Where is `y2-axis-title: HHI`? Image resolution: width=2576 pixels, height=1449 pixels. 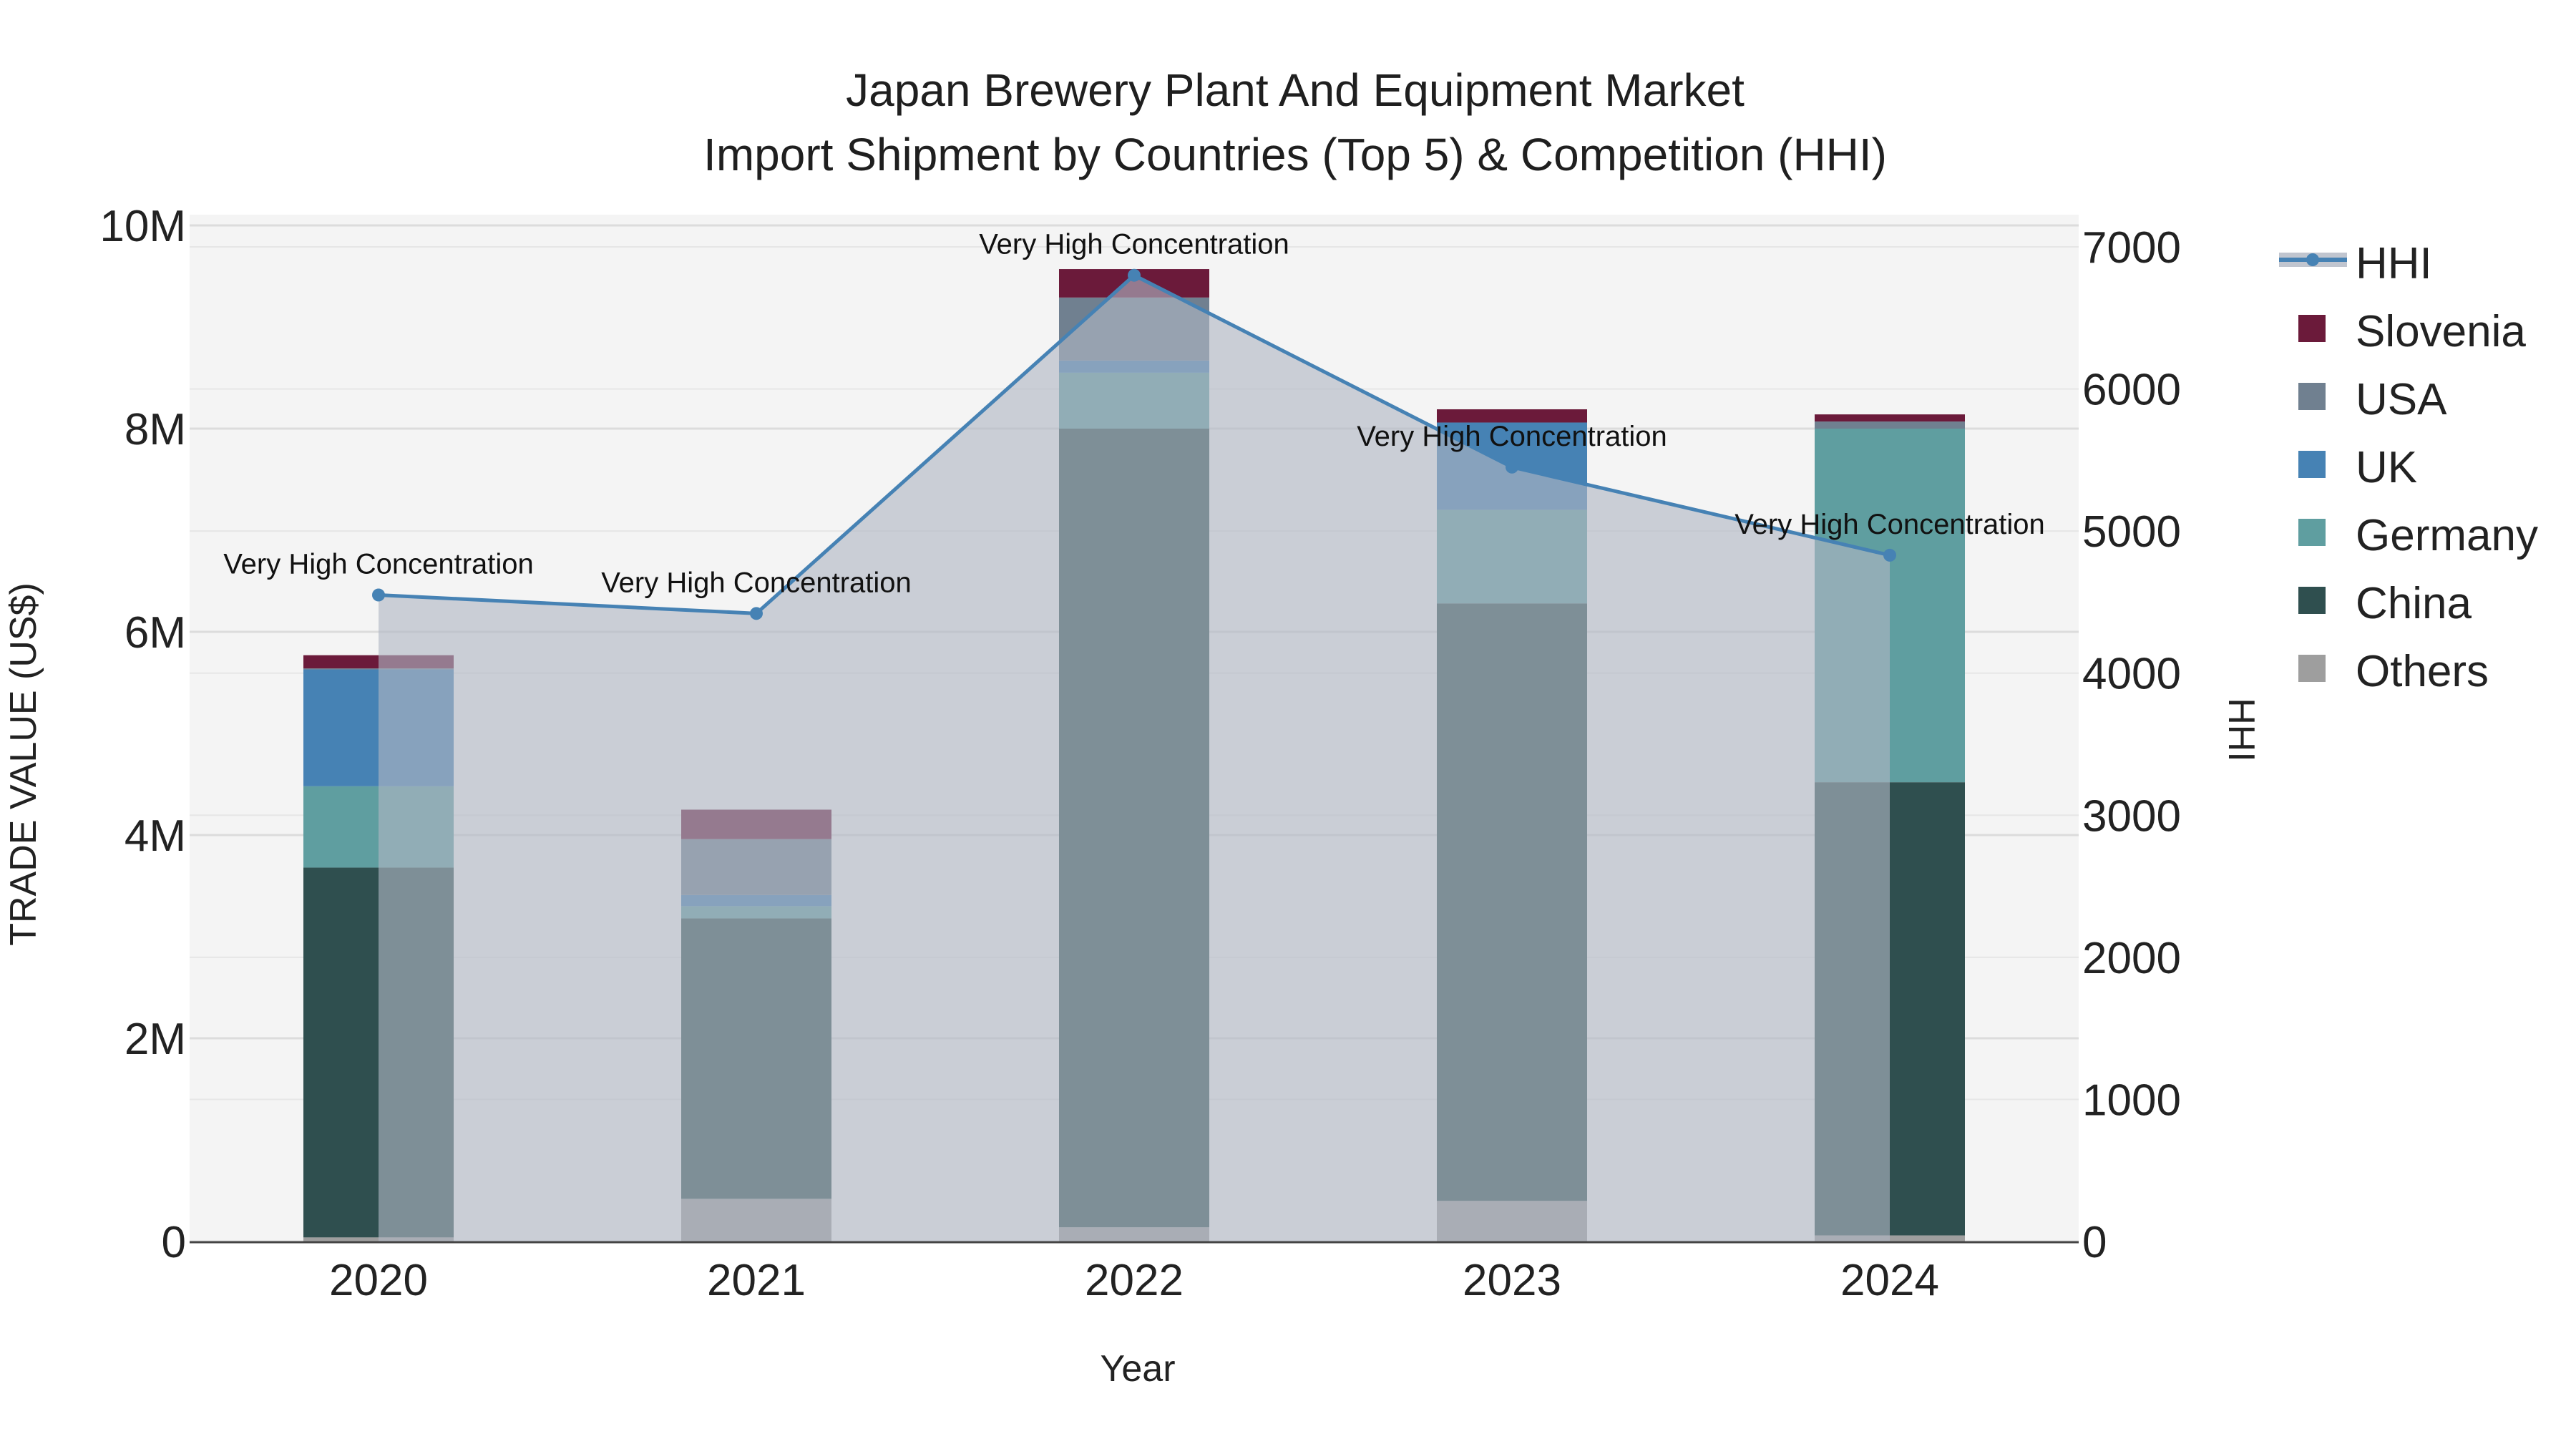
y2-axis-title: HHI is located at coordinates (2241, 730).